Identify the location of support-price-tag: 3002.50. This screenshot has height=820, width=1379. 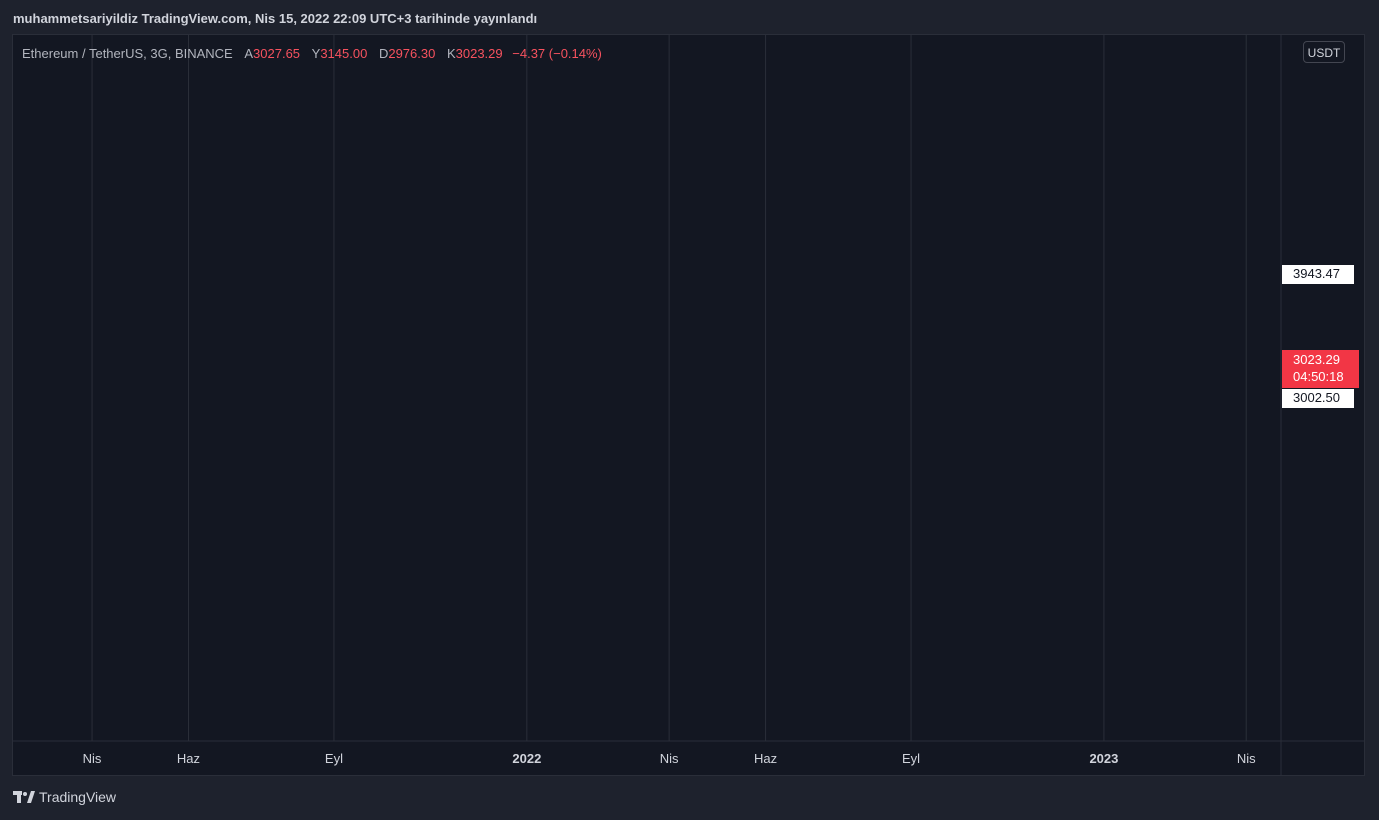
(1318, 398).